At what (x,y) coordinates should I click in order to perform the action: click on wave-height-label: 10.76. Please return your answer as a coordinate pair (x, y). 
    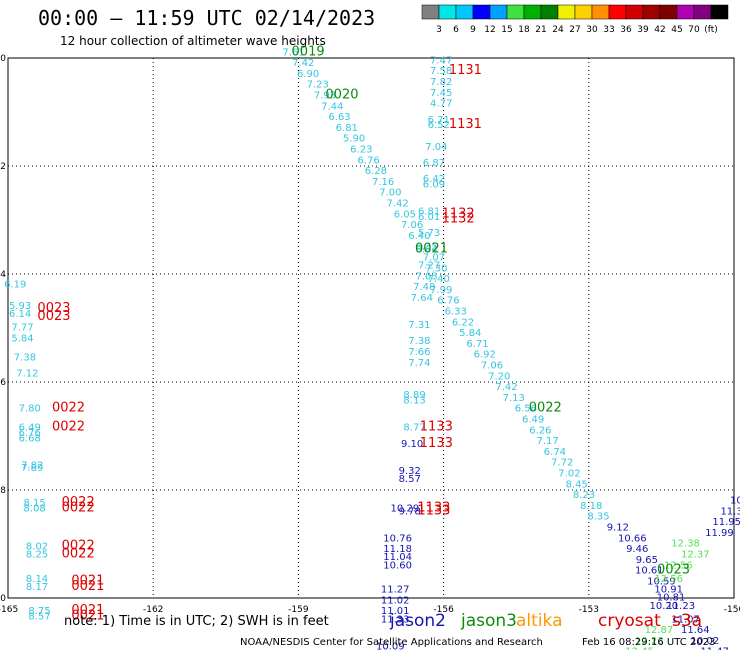
    Looking at the image, I should click on (397, 538).